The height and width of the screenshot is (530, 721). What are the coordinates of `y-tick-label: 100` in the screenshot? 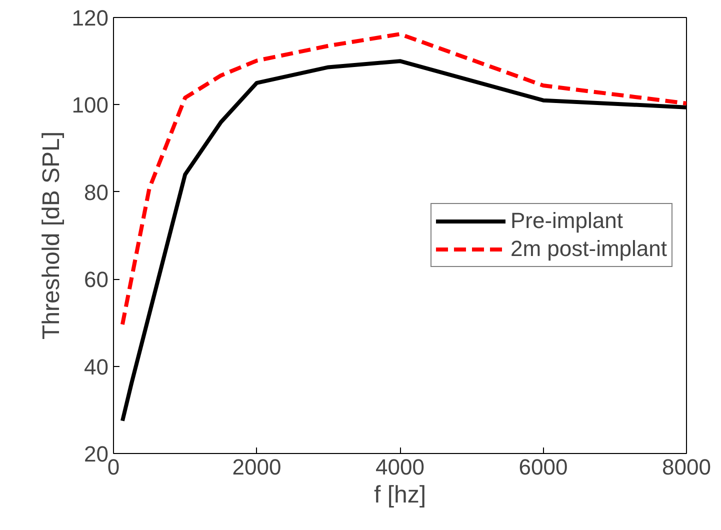 It's located at (90, 105).